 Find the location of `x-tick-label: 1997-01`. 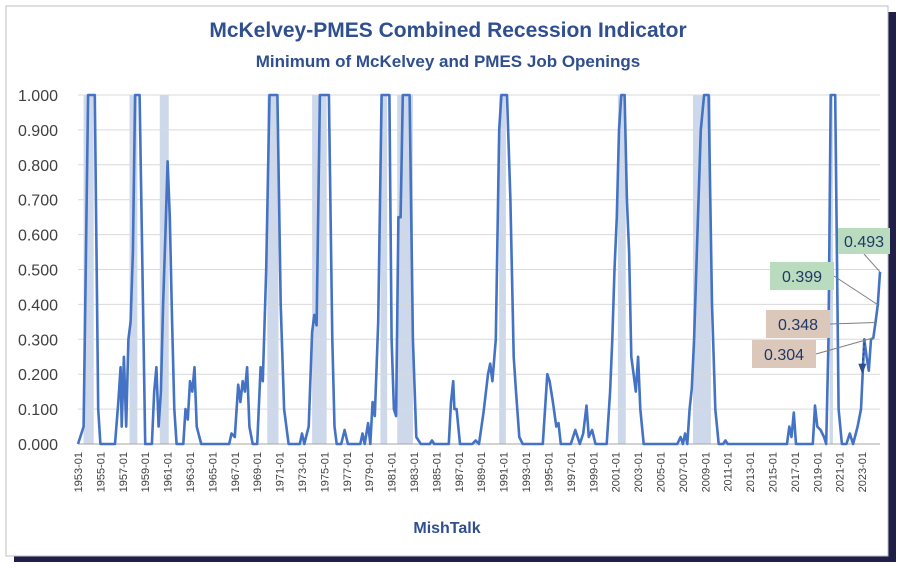

x-tick-label: 1997-01 is located at coordinates (572, 472).